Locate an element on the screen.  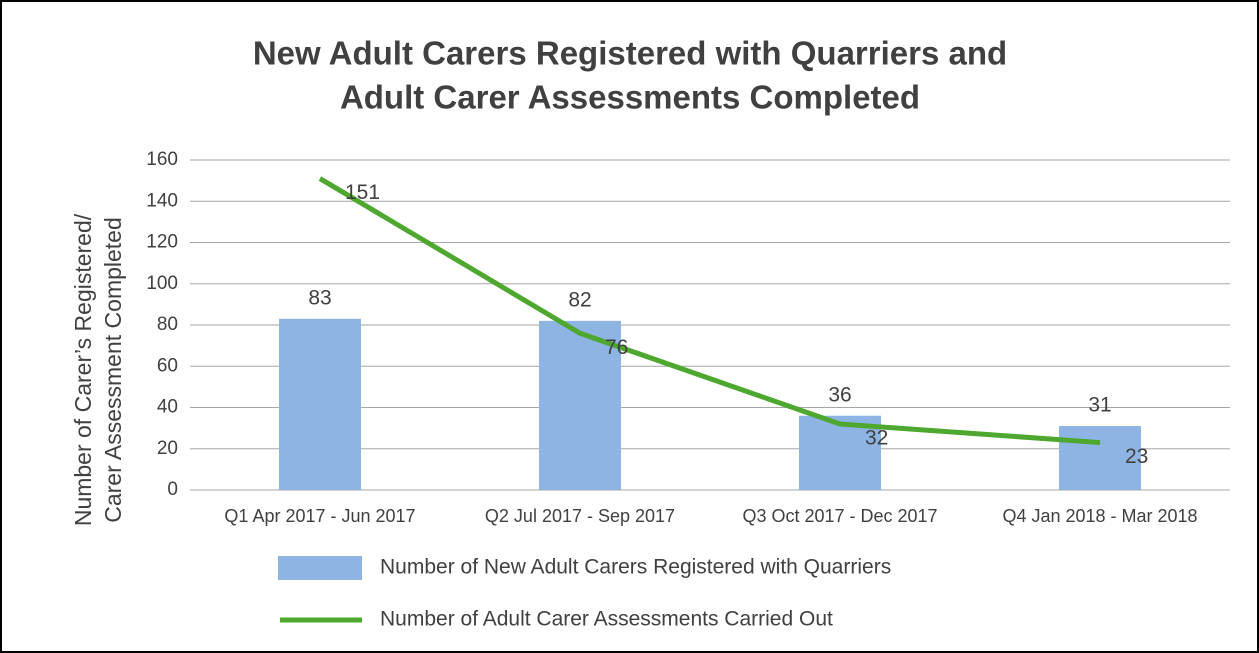
bar-value-label: 31 is located at coordinates (1099, 405).